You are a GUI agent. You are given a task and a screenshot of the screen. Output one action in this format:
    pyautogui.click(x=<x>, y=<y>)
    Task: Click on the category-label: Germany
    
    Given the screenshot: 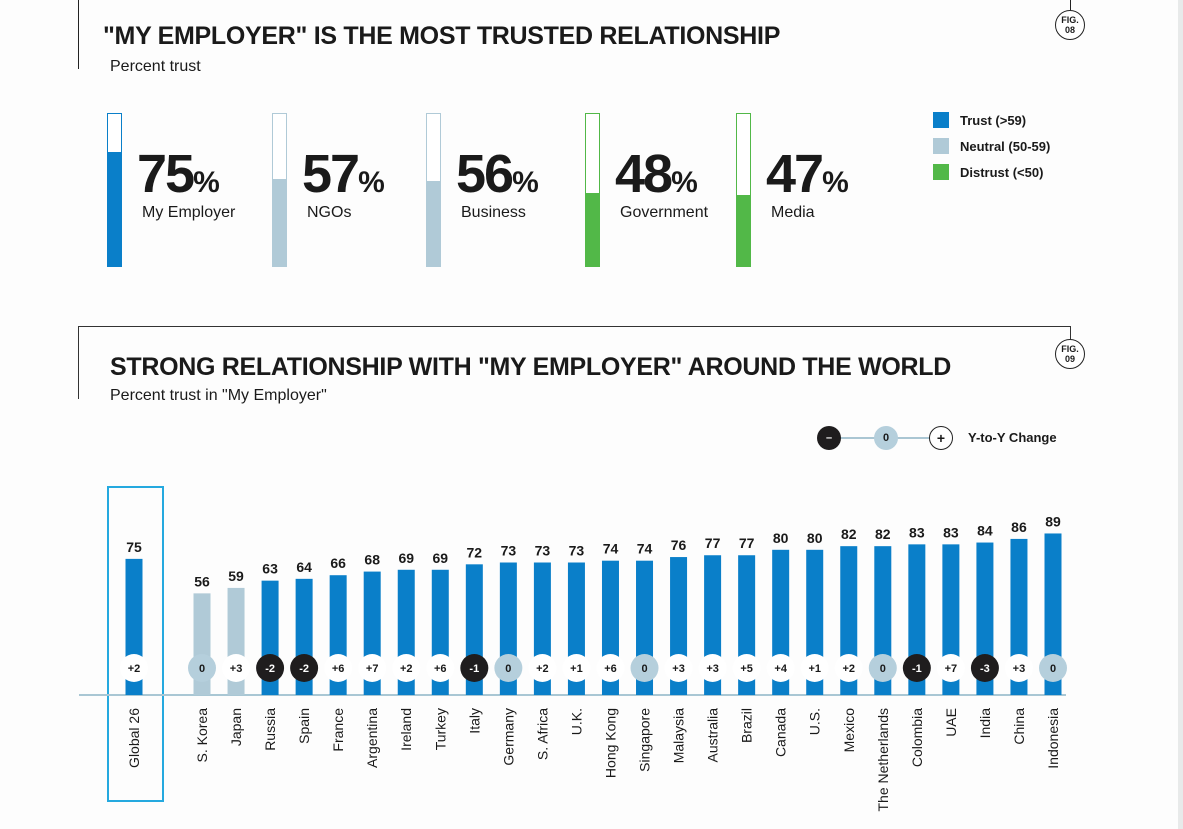 What is the action you would take?
    pyautogui.click(x=508, y=737)
    